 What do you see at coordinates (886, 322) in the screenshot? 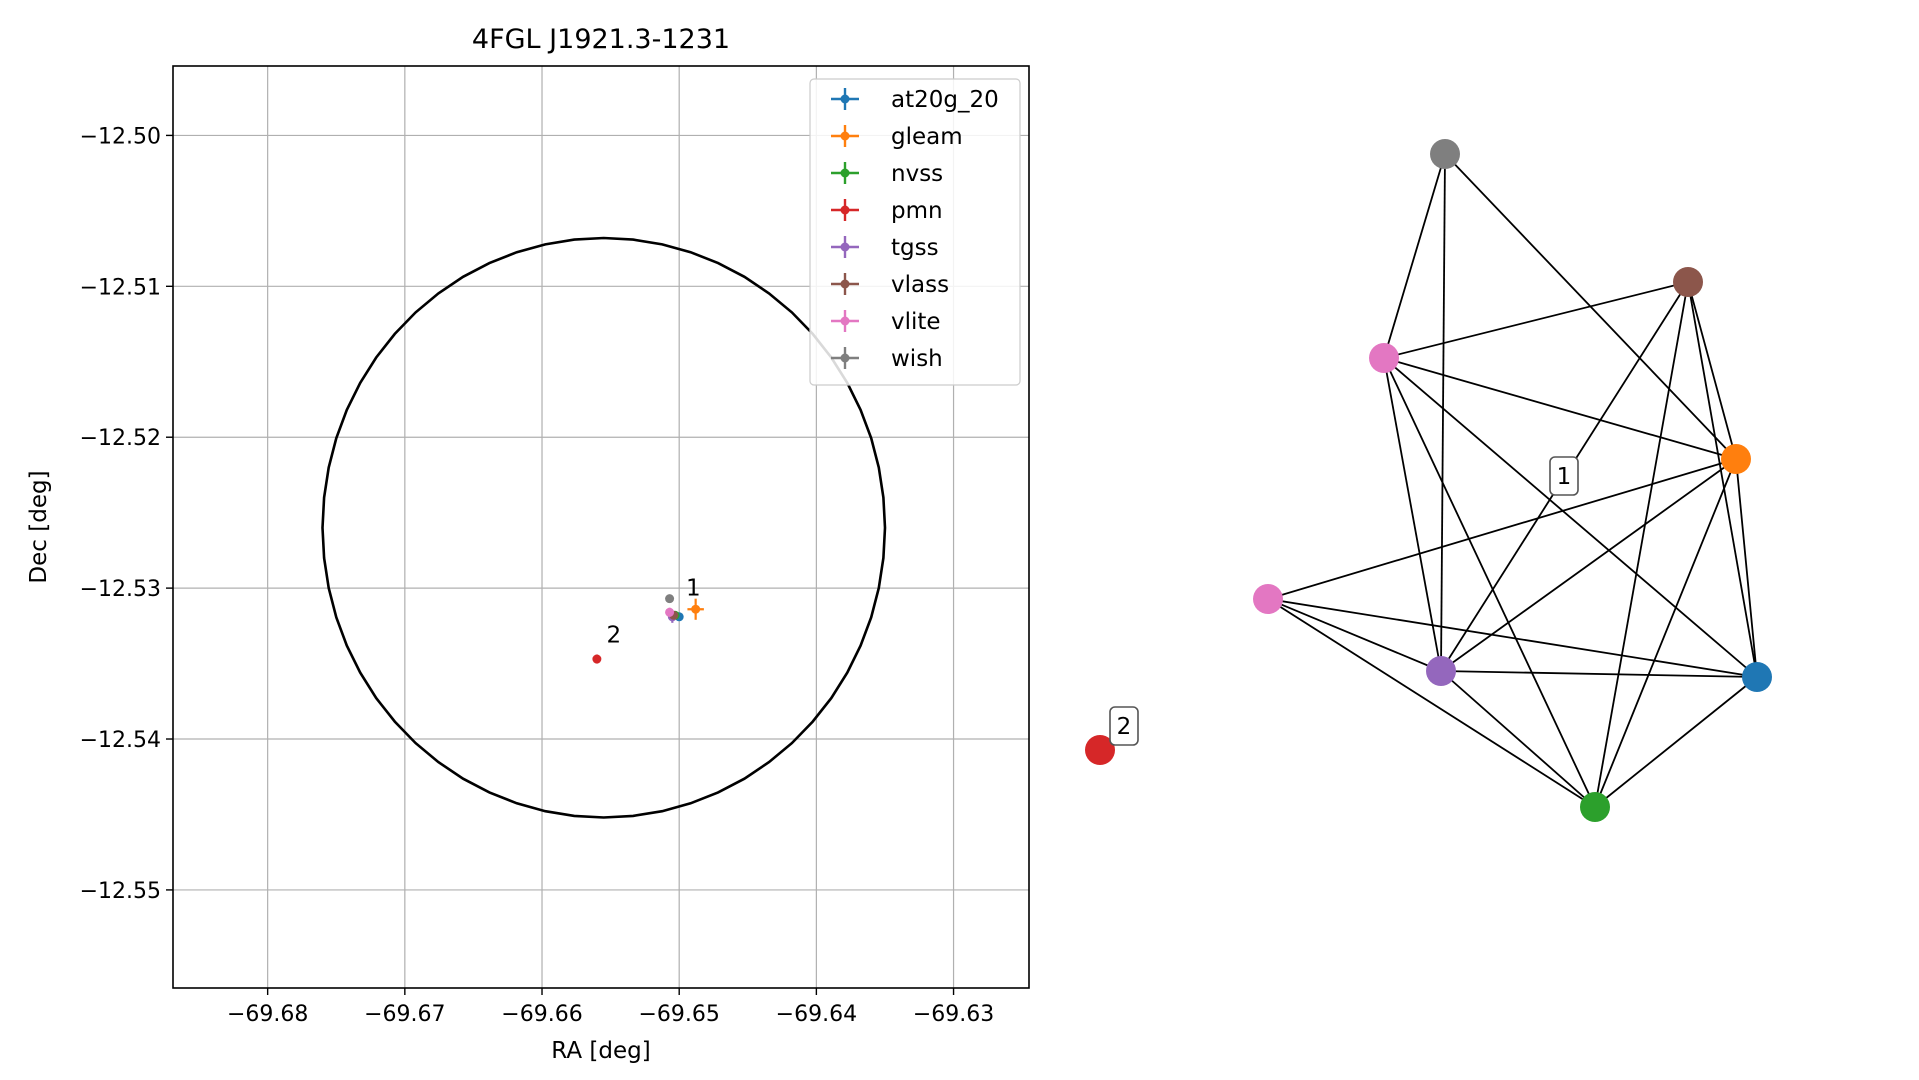
I see `legend-entry-vlite: vlite` at bounding box center [886, 322].